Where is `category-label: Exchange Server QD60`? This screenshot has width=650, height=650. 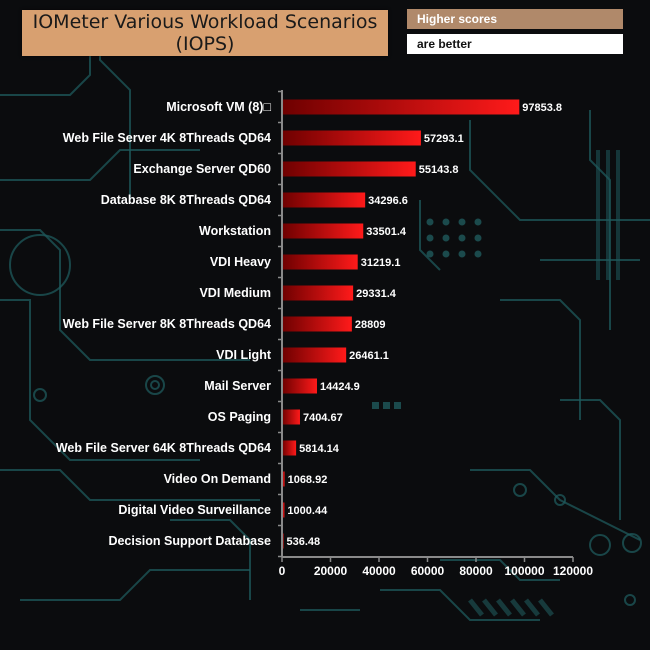
category-label: Exchange Server QD60 is located at coordinates (202, 169).